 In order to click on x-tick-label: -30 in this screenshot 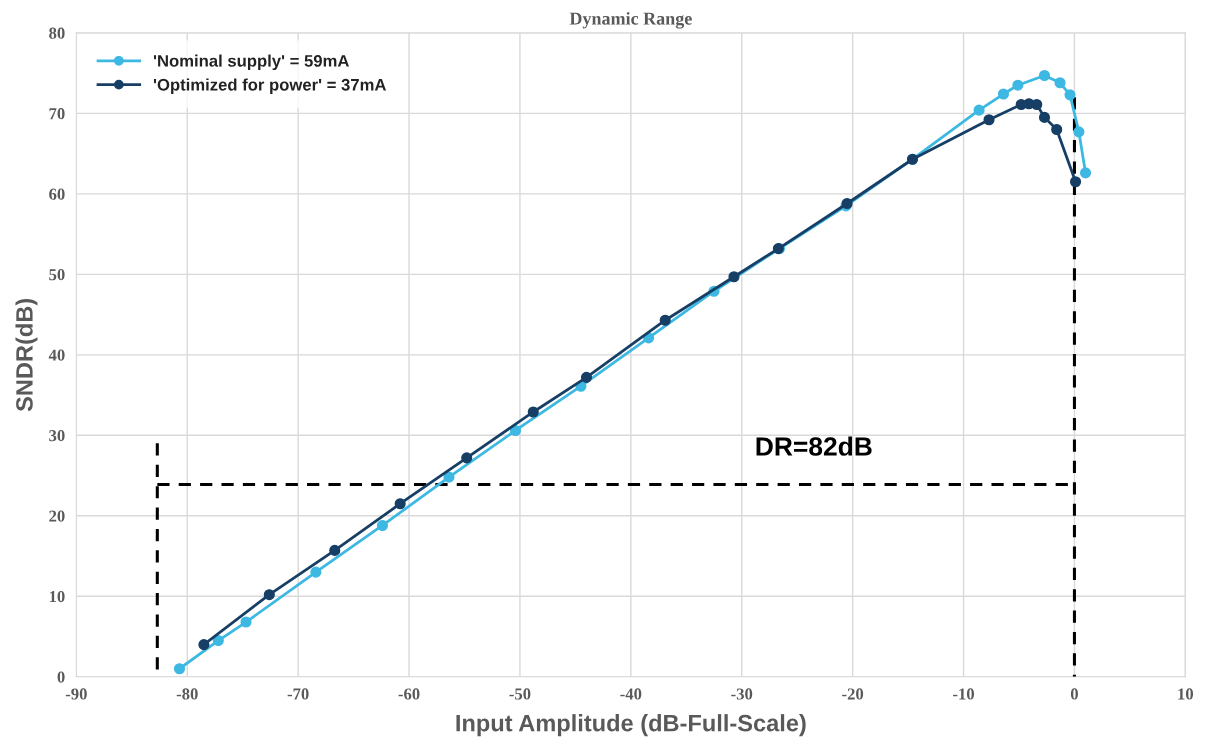, I will do `click(742, 694)`.